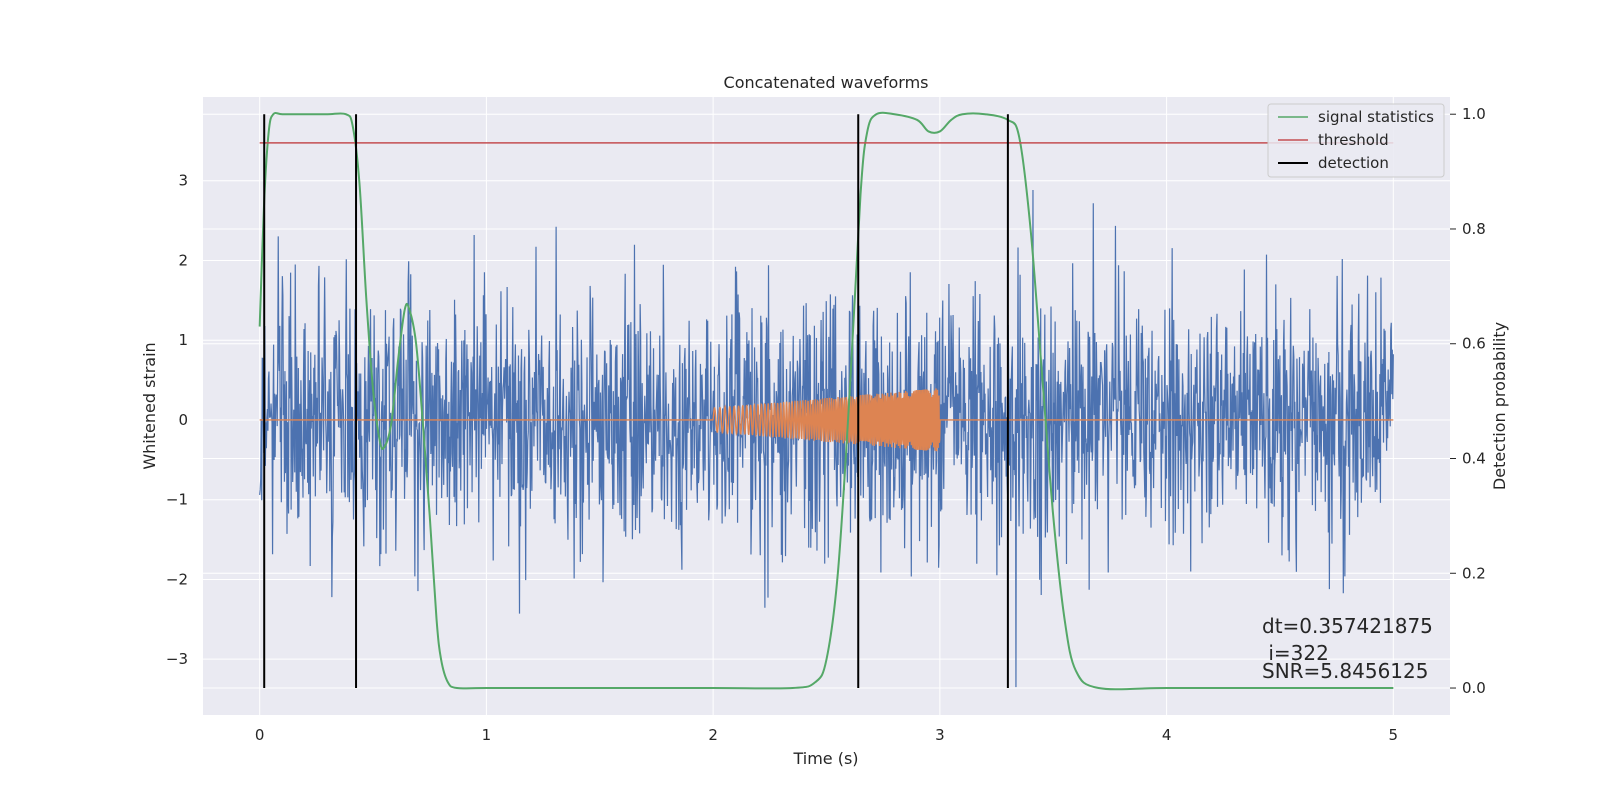 The width and height of the screenshot is (1600, 800). I want to click on y-tick-label: −3, so click(177, 659).